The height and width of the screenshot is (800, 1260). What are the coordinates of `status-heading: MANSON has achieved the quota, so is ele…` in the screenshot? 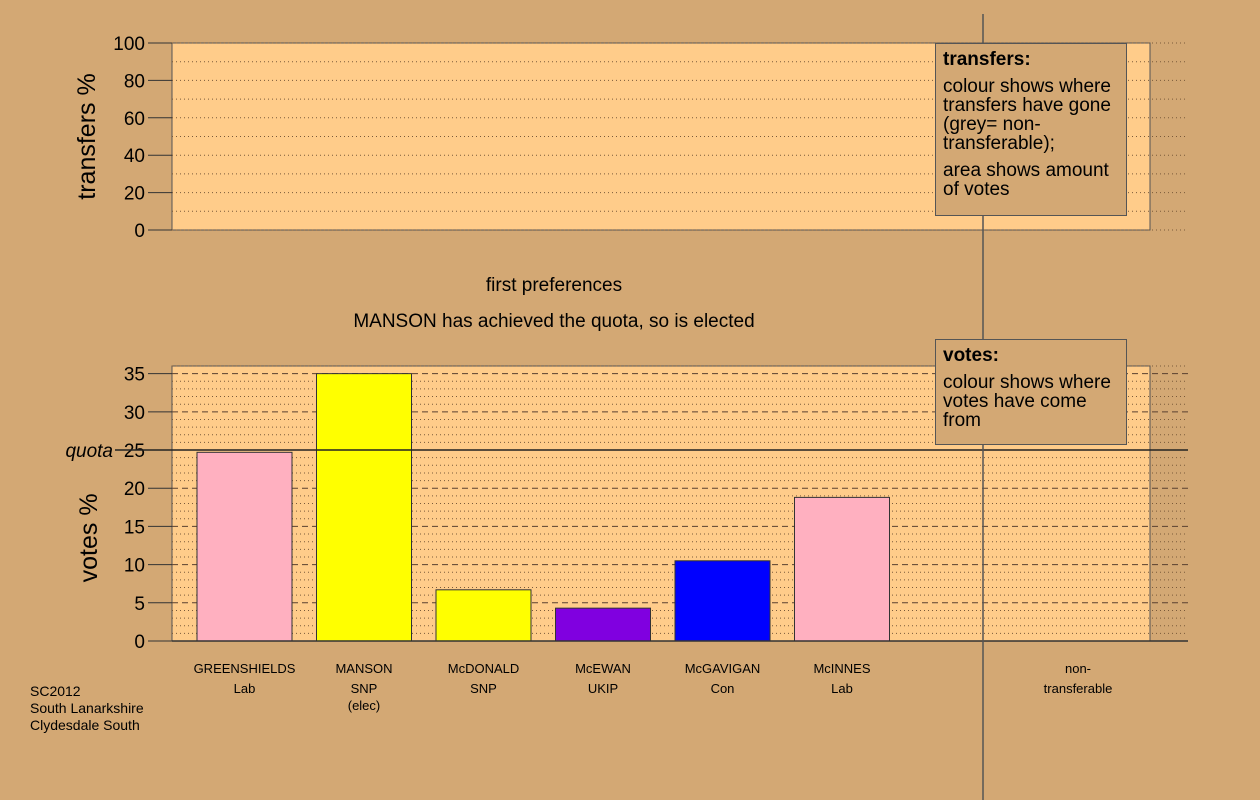 It's located at (553, 321).